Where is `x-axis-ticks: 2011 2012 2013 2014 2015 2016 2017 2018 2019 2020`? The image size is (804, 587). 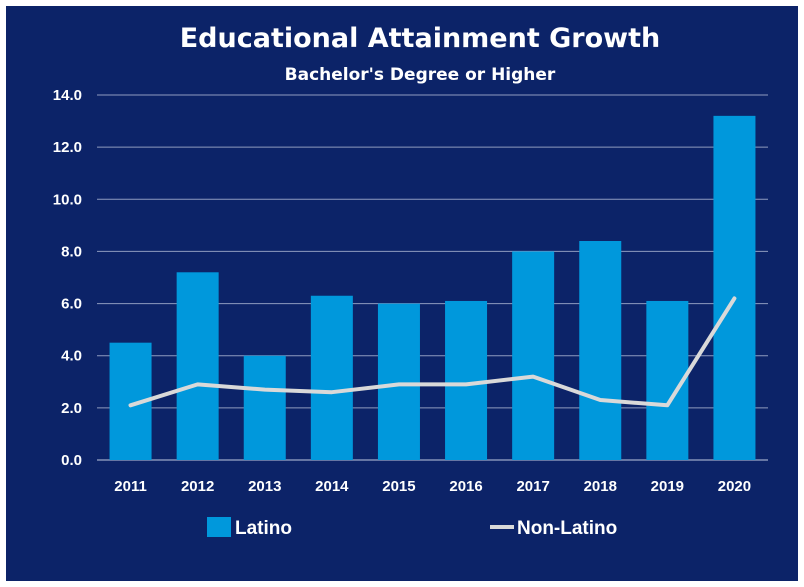
x-axis-ticks: 2011 2012 2013 2014 2015 2016 2017 2018 2019 2020 is located at coordinates (432, 486).